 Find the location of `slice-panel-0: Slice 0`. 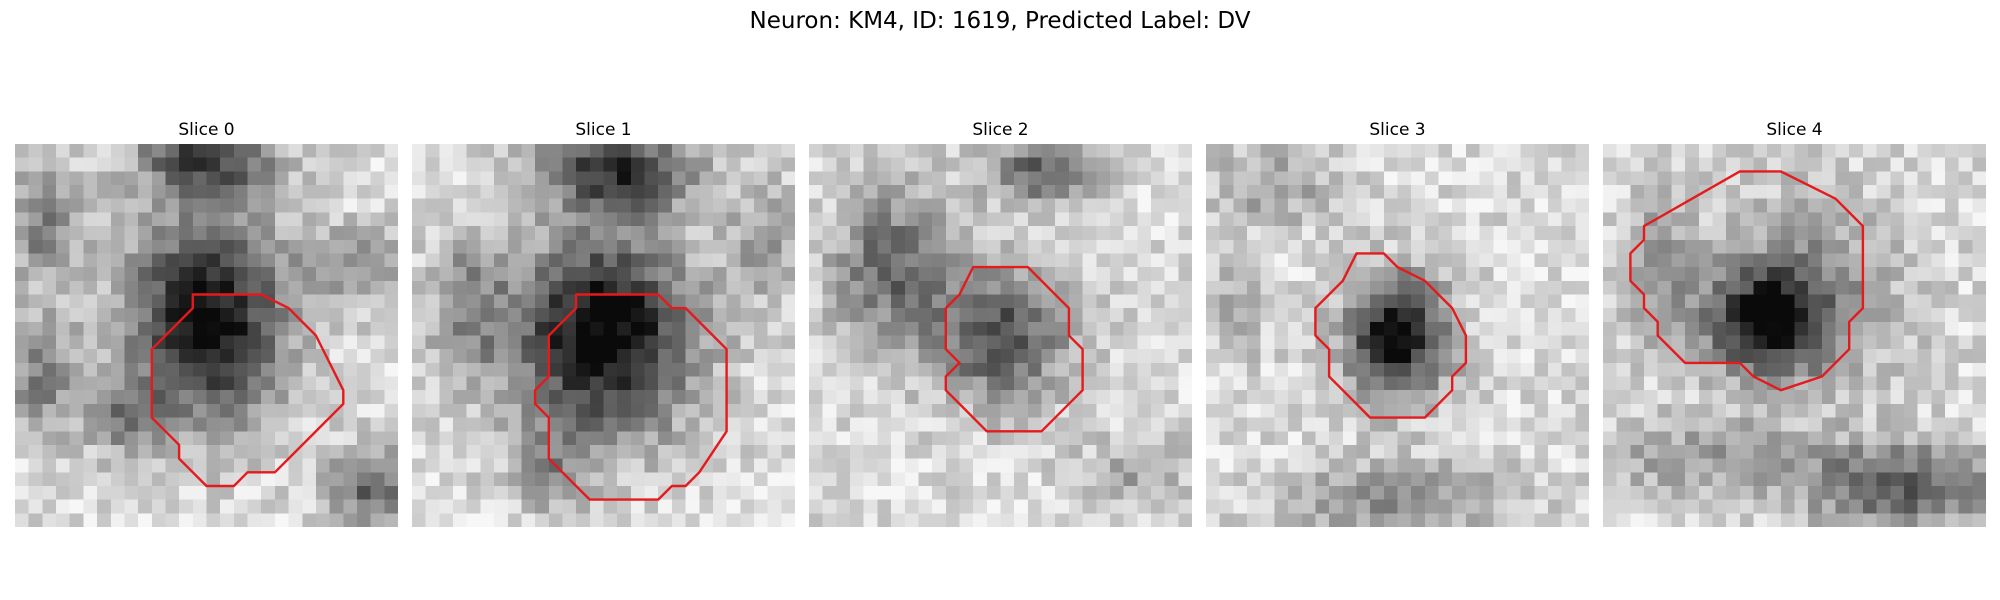

slice-panel-0: Slice 0 is located at coordinates (206, 323).